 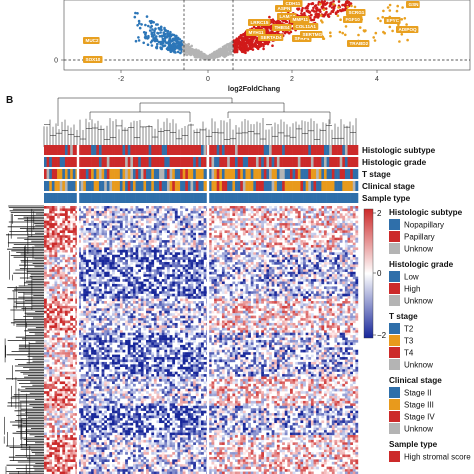 I want to click on gene-label: COL11A1, so click(x=306, y=26).